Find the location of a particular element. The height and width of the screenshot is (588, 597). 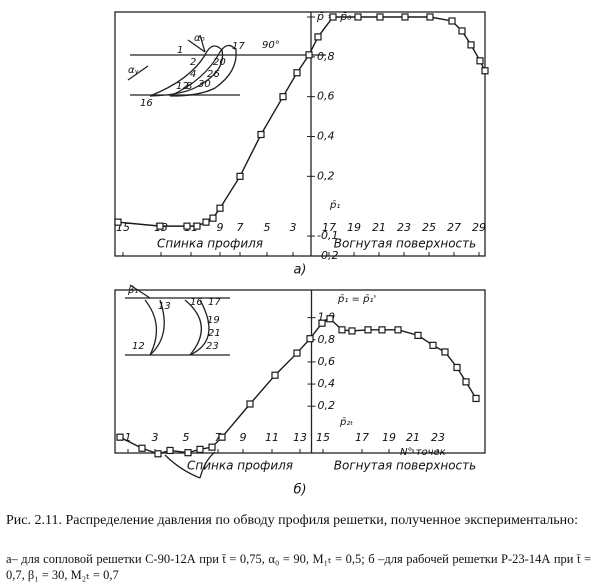

x-tick-label: 9 is located at coordinates (243, 437).